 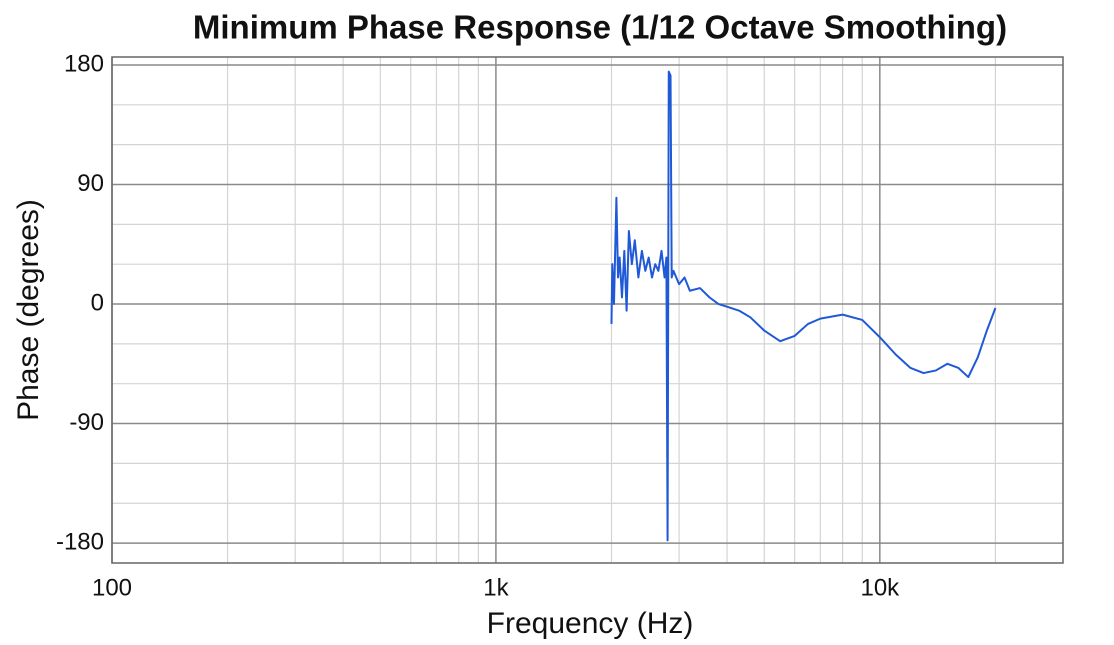 I want to click on y-tick-label: 90, so click(x=90, y=183).